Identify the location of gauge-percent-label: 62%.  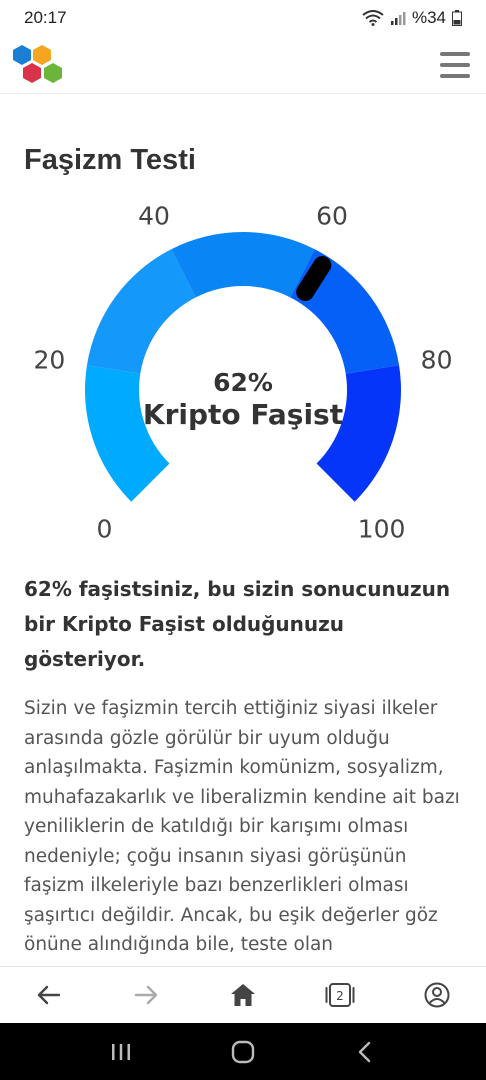
(243, 382).